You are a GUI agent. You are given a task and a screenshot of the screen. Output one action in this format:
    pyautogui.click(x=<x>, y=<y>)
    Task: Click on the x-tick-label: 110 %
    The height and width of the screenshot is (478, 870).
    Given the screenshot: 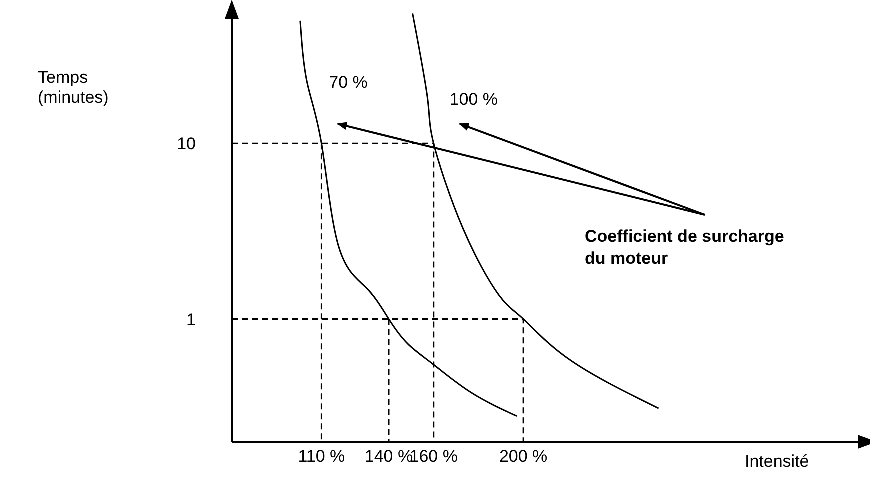 What is the action you would take?
    pyautogui.click(x=322, y=456)
    